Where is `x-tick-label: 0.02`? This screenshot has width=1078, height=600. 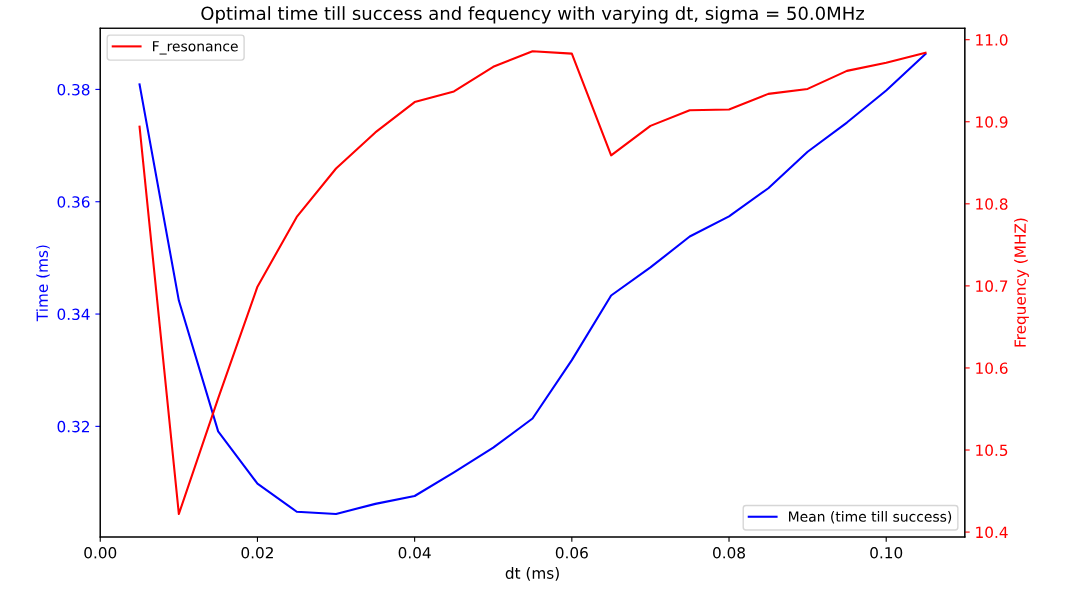
x-tick-label: 0.02 is located at coordinates (257, 552).